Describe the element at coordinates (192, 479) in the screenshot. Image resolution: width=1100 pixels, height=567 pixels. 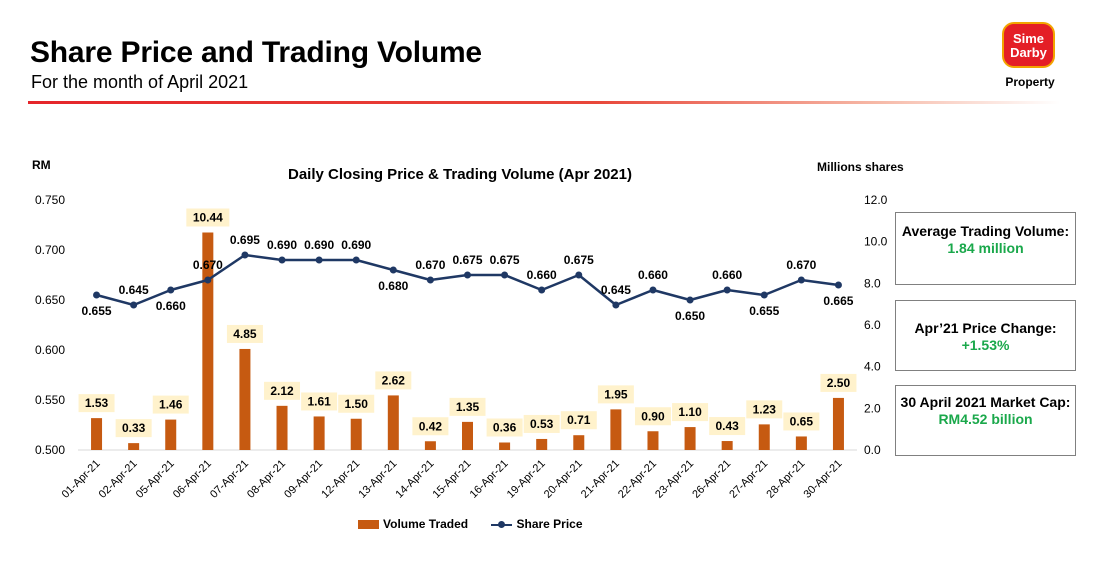
I see `x-tick-label: 06-Apr-21` at that location.